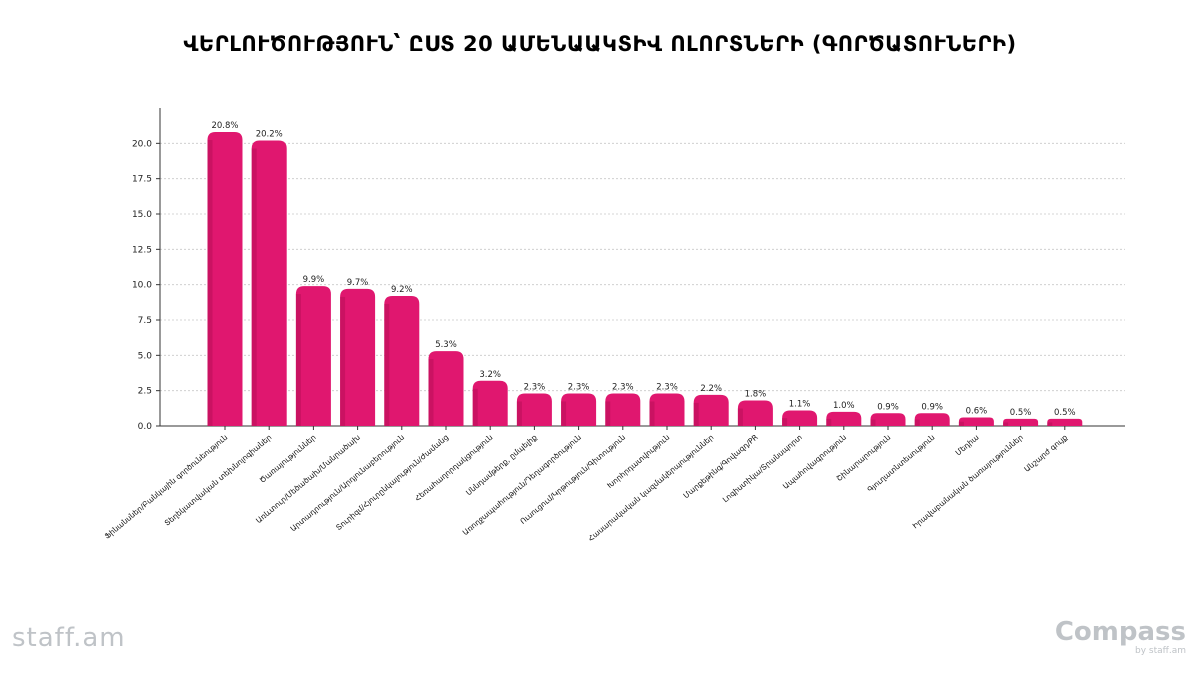  What do you see at coordinates (145, 321) in the screenshot?
I see `y-tick-label: 7.5` at bounding box center [145, 321].